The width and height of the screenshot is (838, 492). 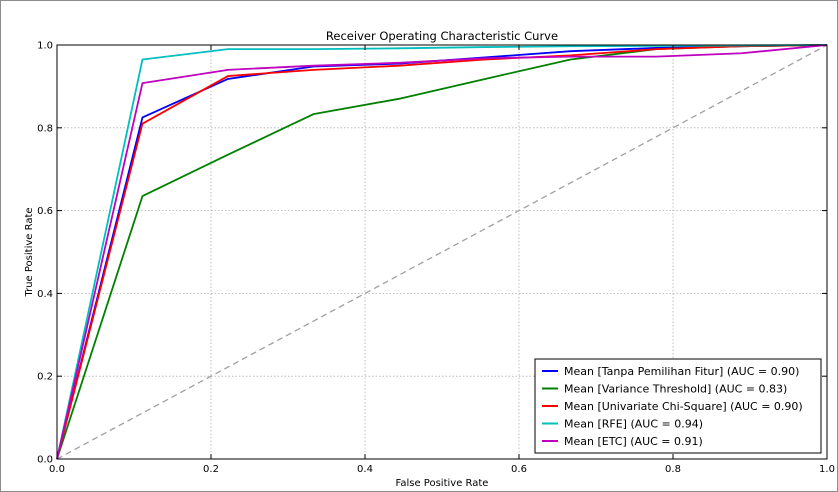 What do you see at coordinates (29, 252) in the screenshot?
I see `y-axis-label: True Positive Rate` at bounding box center [29, 252].